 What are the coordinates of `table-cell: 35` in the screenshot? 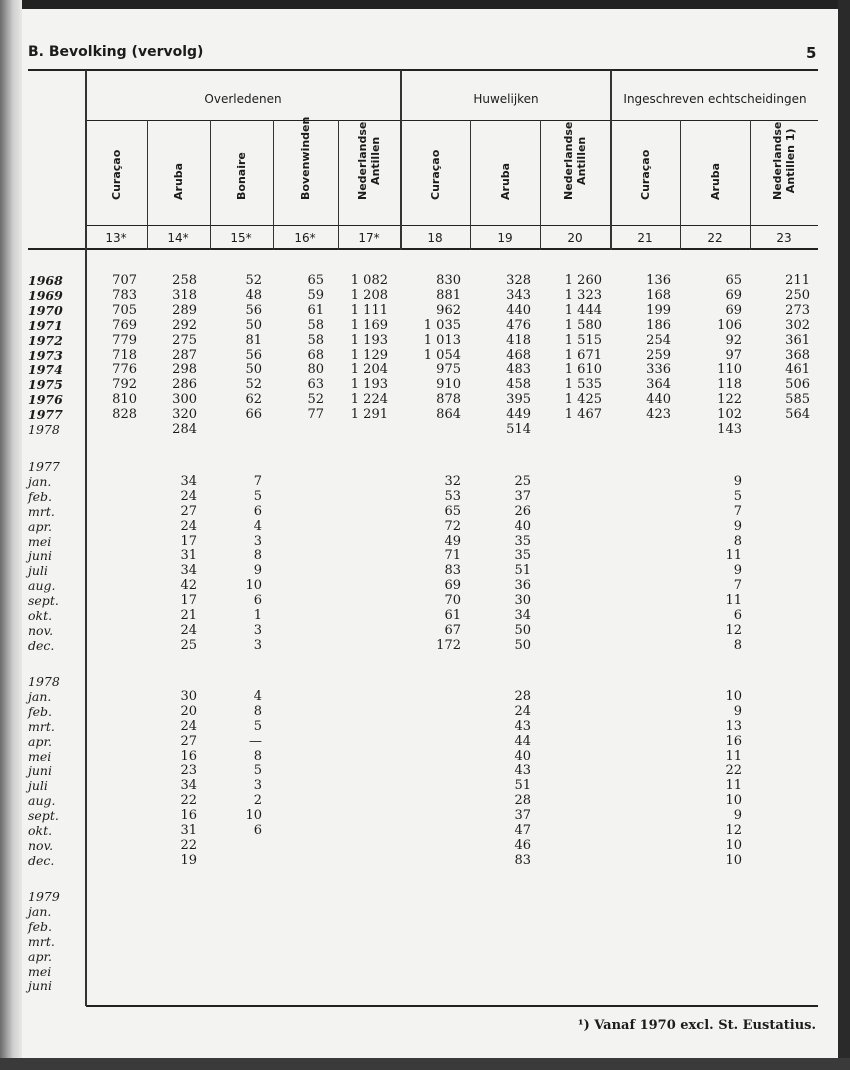 It's located at (522, 556).